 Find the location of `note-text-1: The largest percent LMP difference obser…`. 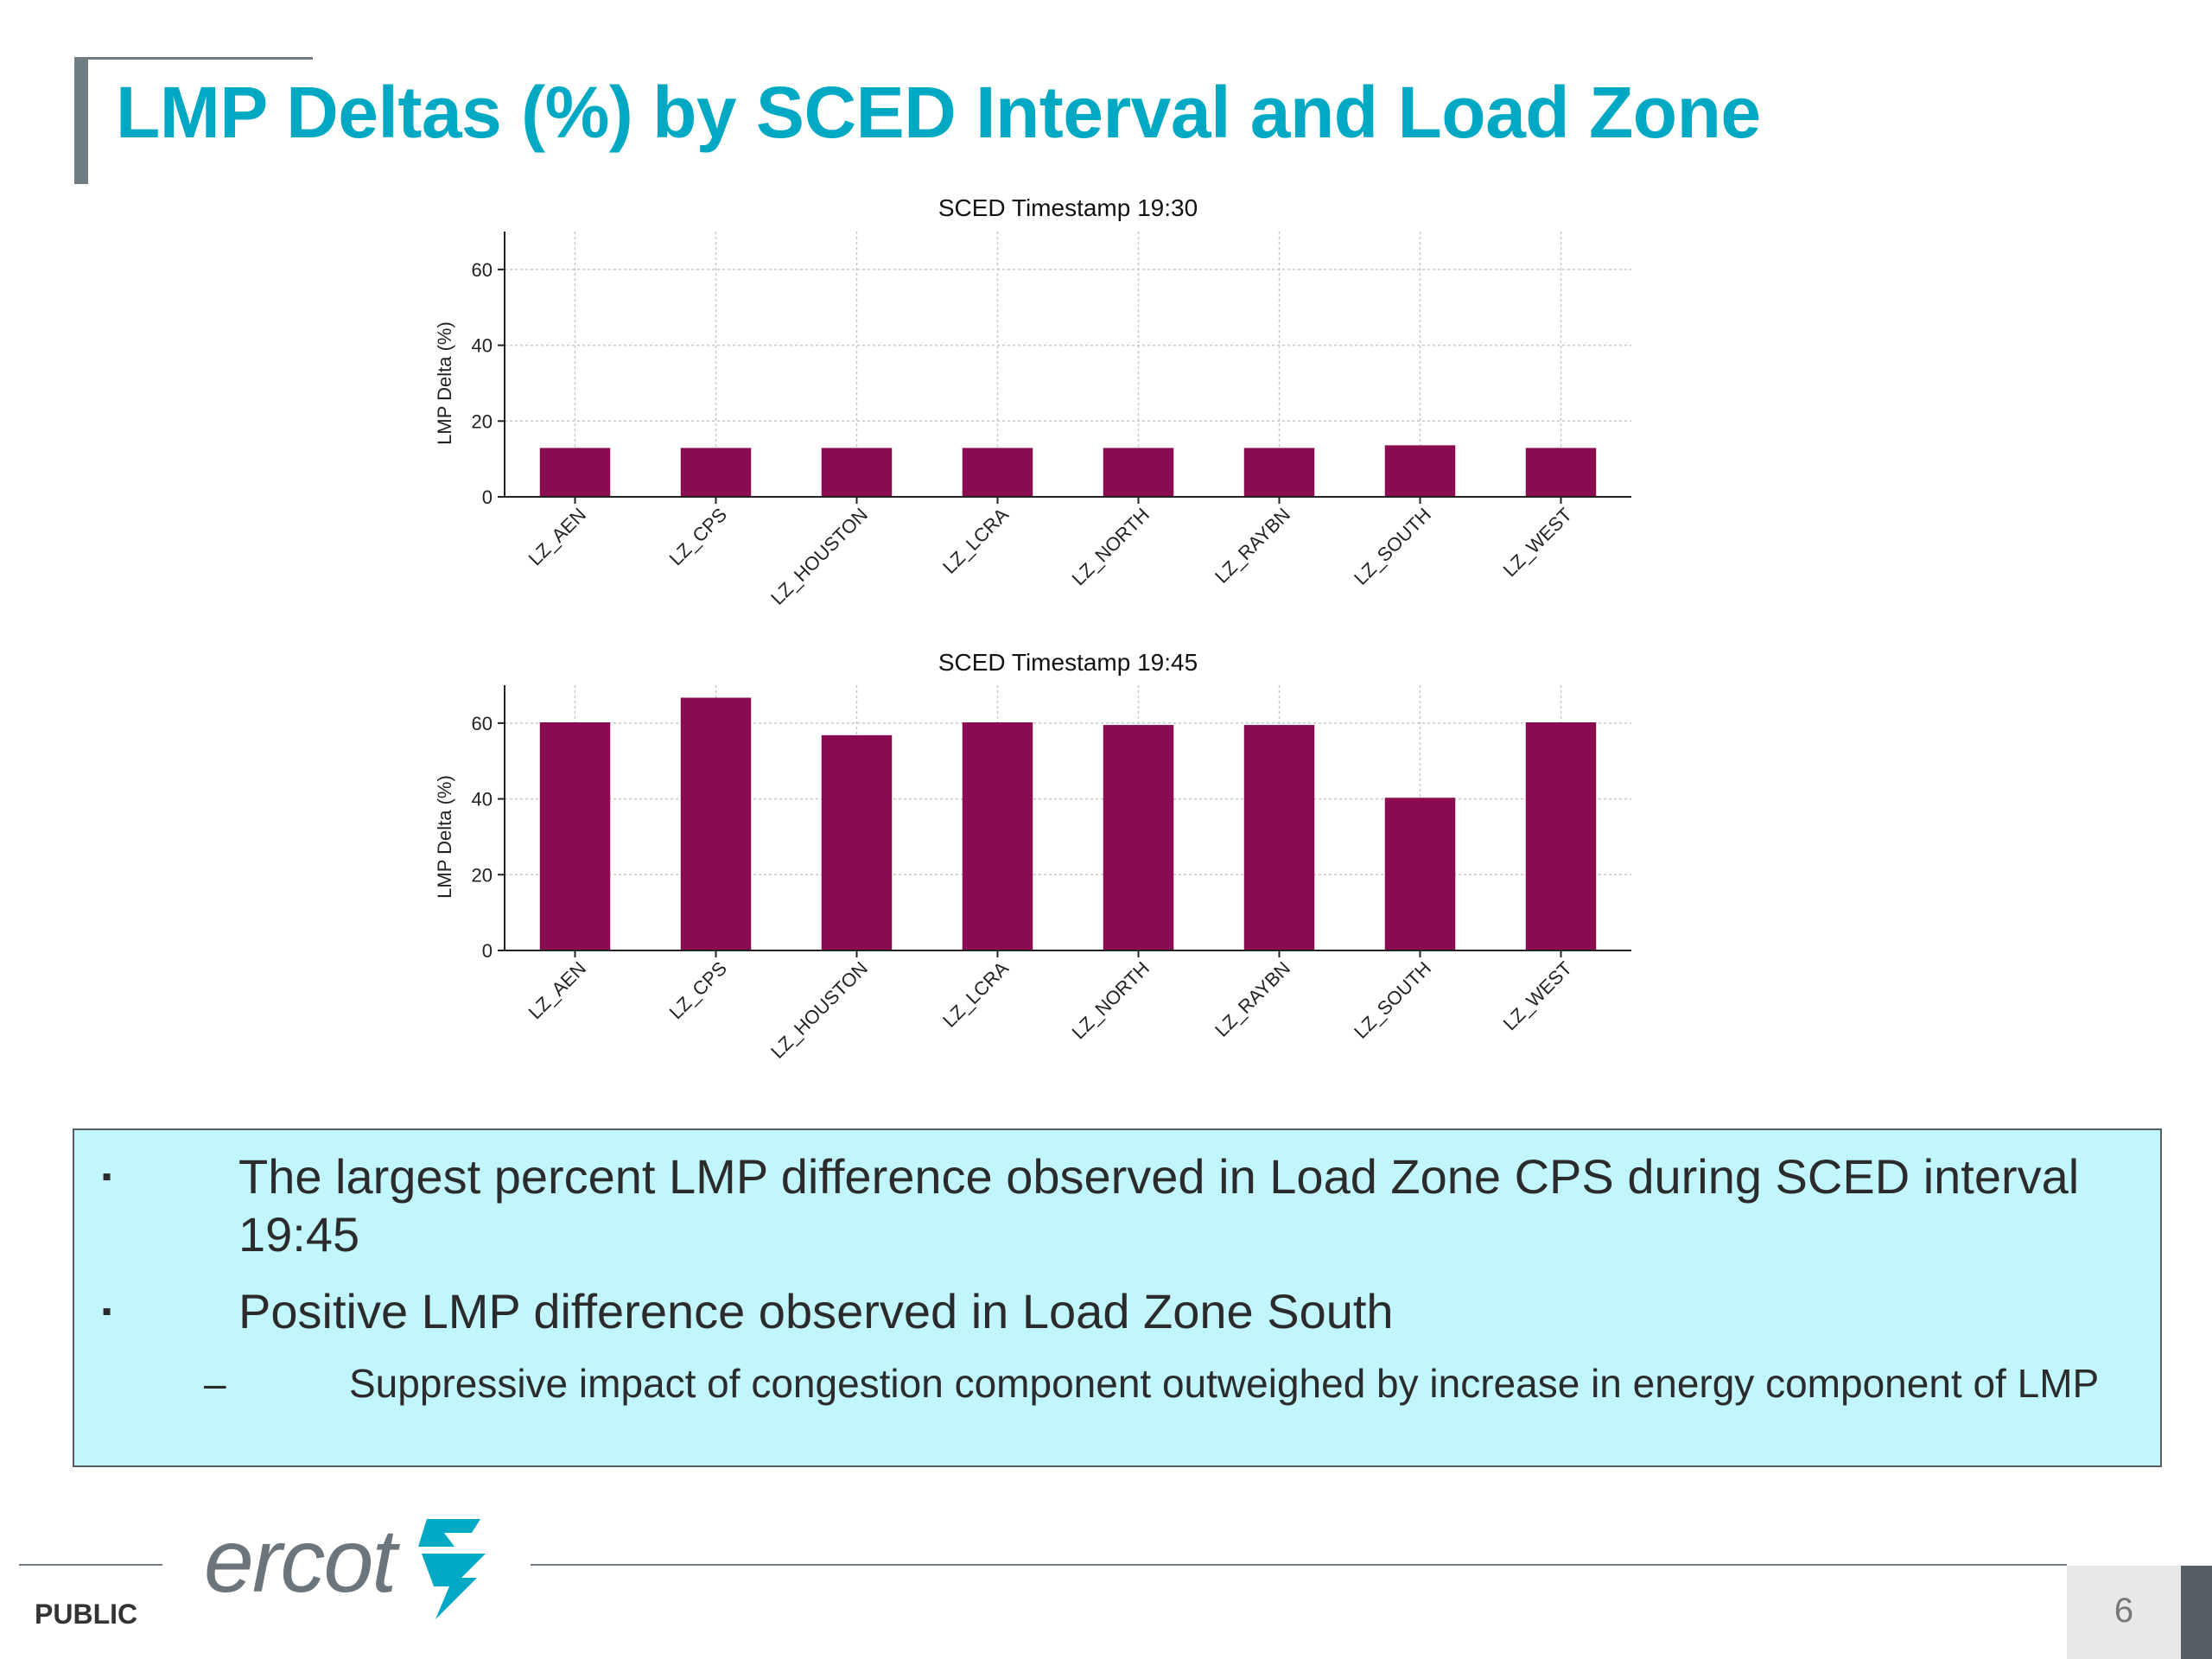

note-text-1: The largest percent LMP difference obser… is located at coordinates (1159, 1205).